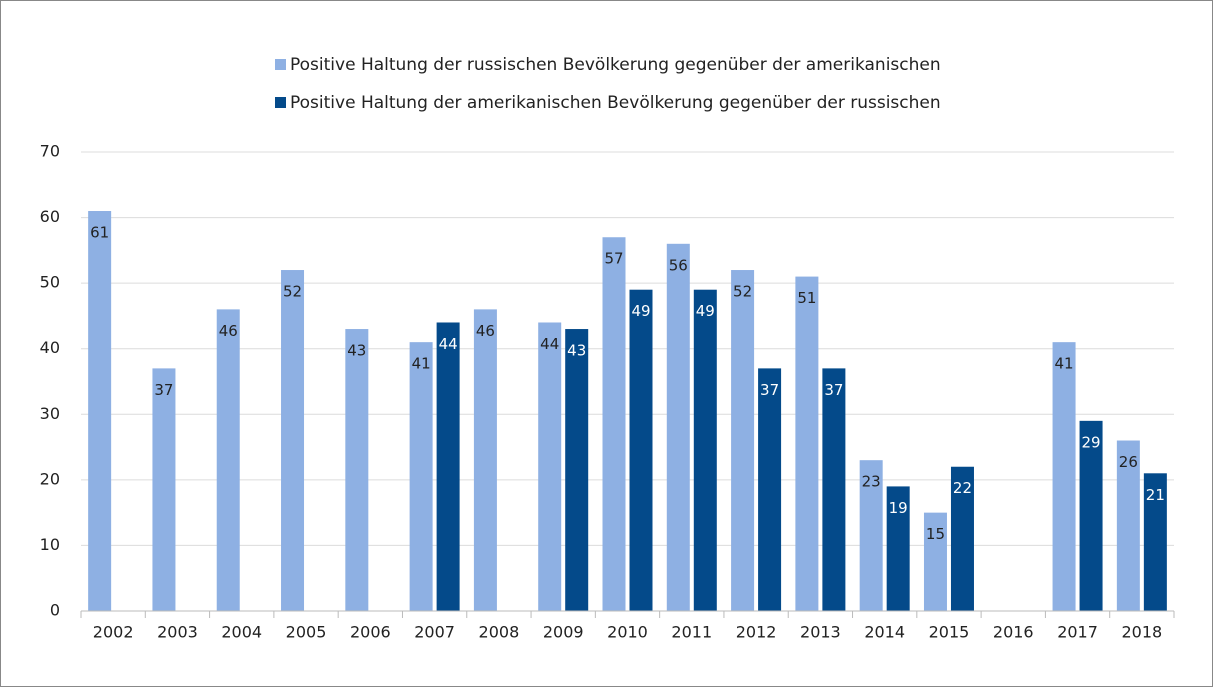 The width and height of the screenshot is (1213, 687). What do you see at coordinates (563, 632) in the screenshot?
I see `x-tick-label: 2009` at bounding box center [563, 632].